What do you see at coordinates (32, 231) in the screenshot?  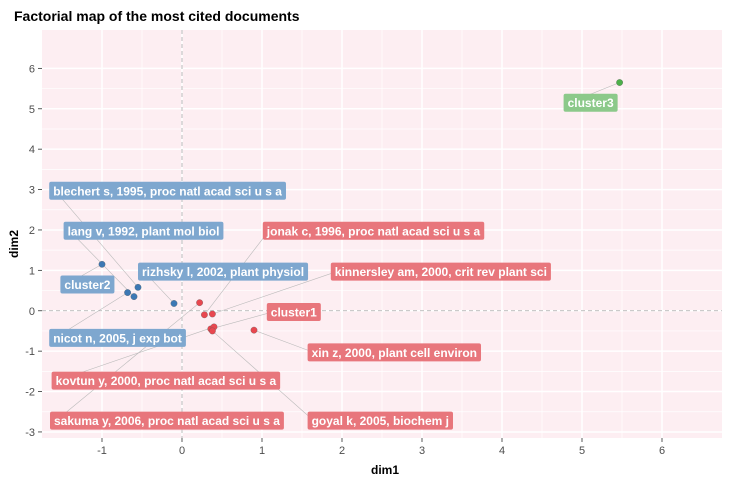 I see `y-tick-label: 2` at bounding box center [32, 231].